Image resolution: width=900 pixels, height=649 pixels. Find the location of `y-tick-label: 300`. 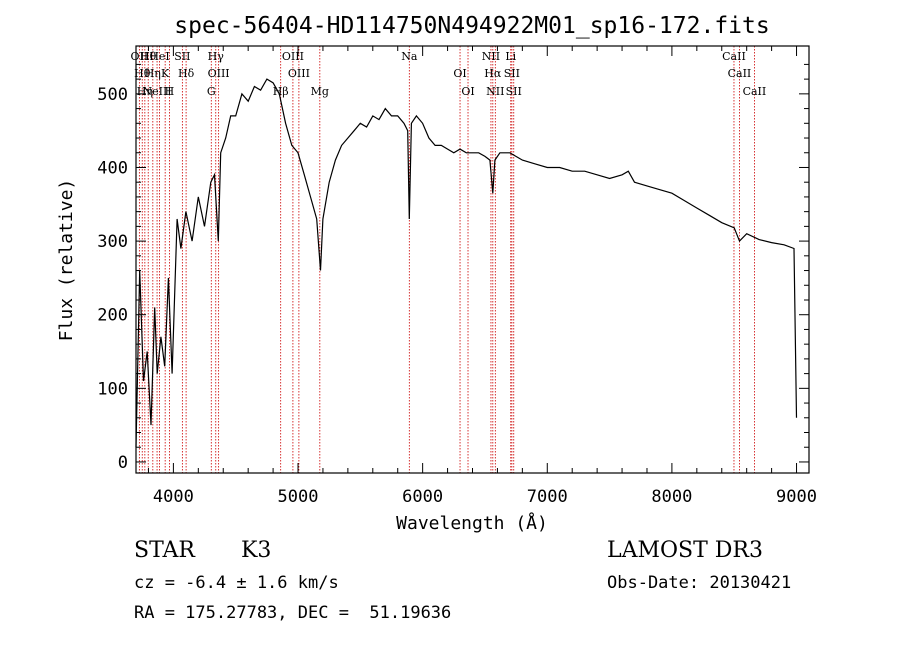

y-tick-label: 300 is located at coordinates (112, 242).